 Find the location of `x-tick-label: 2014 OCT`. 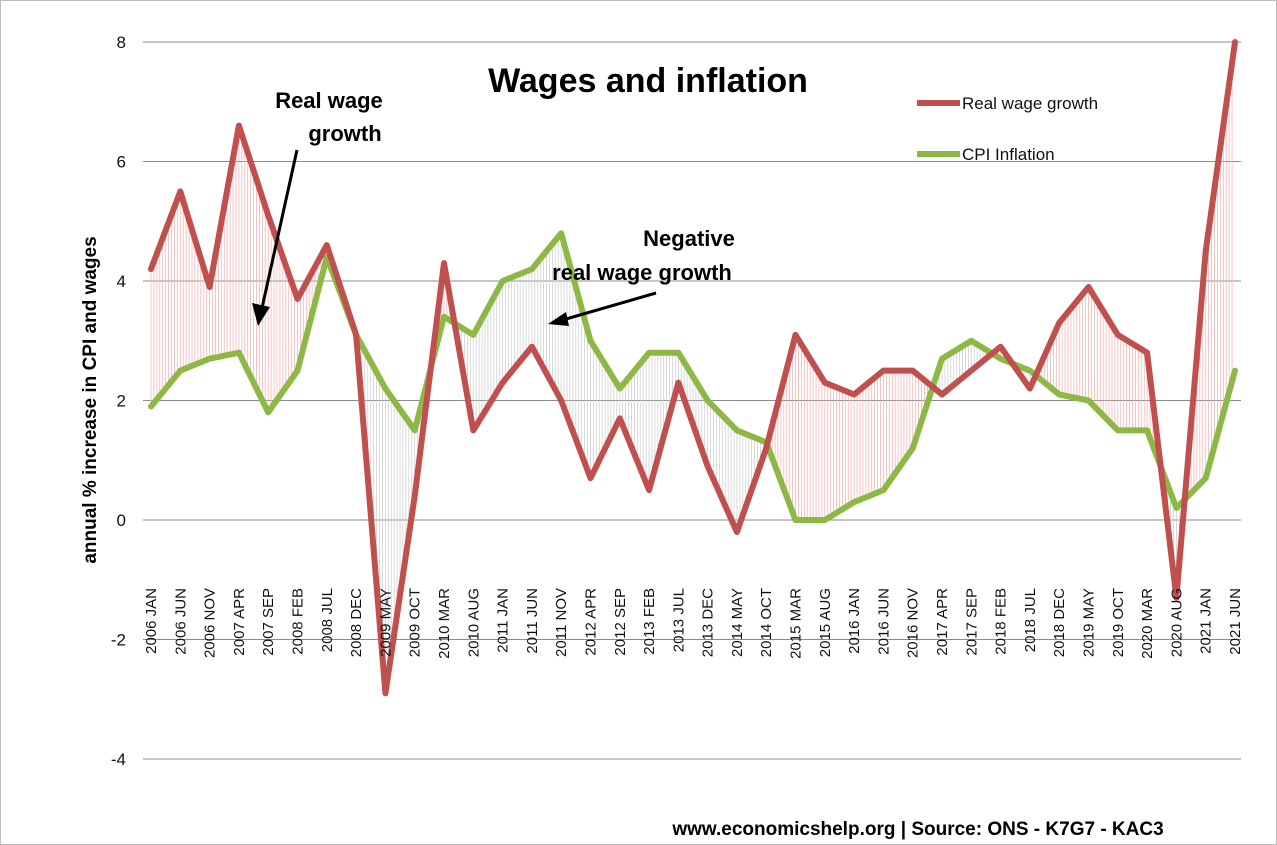

x-tick-label: 2014 OCT is located at coordinates (766, 622).